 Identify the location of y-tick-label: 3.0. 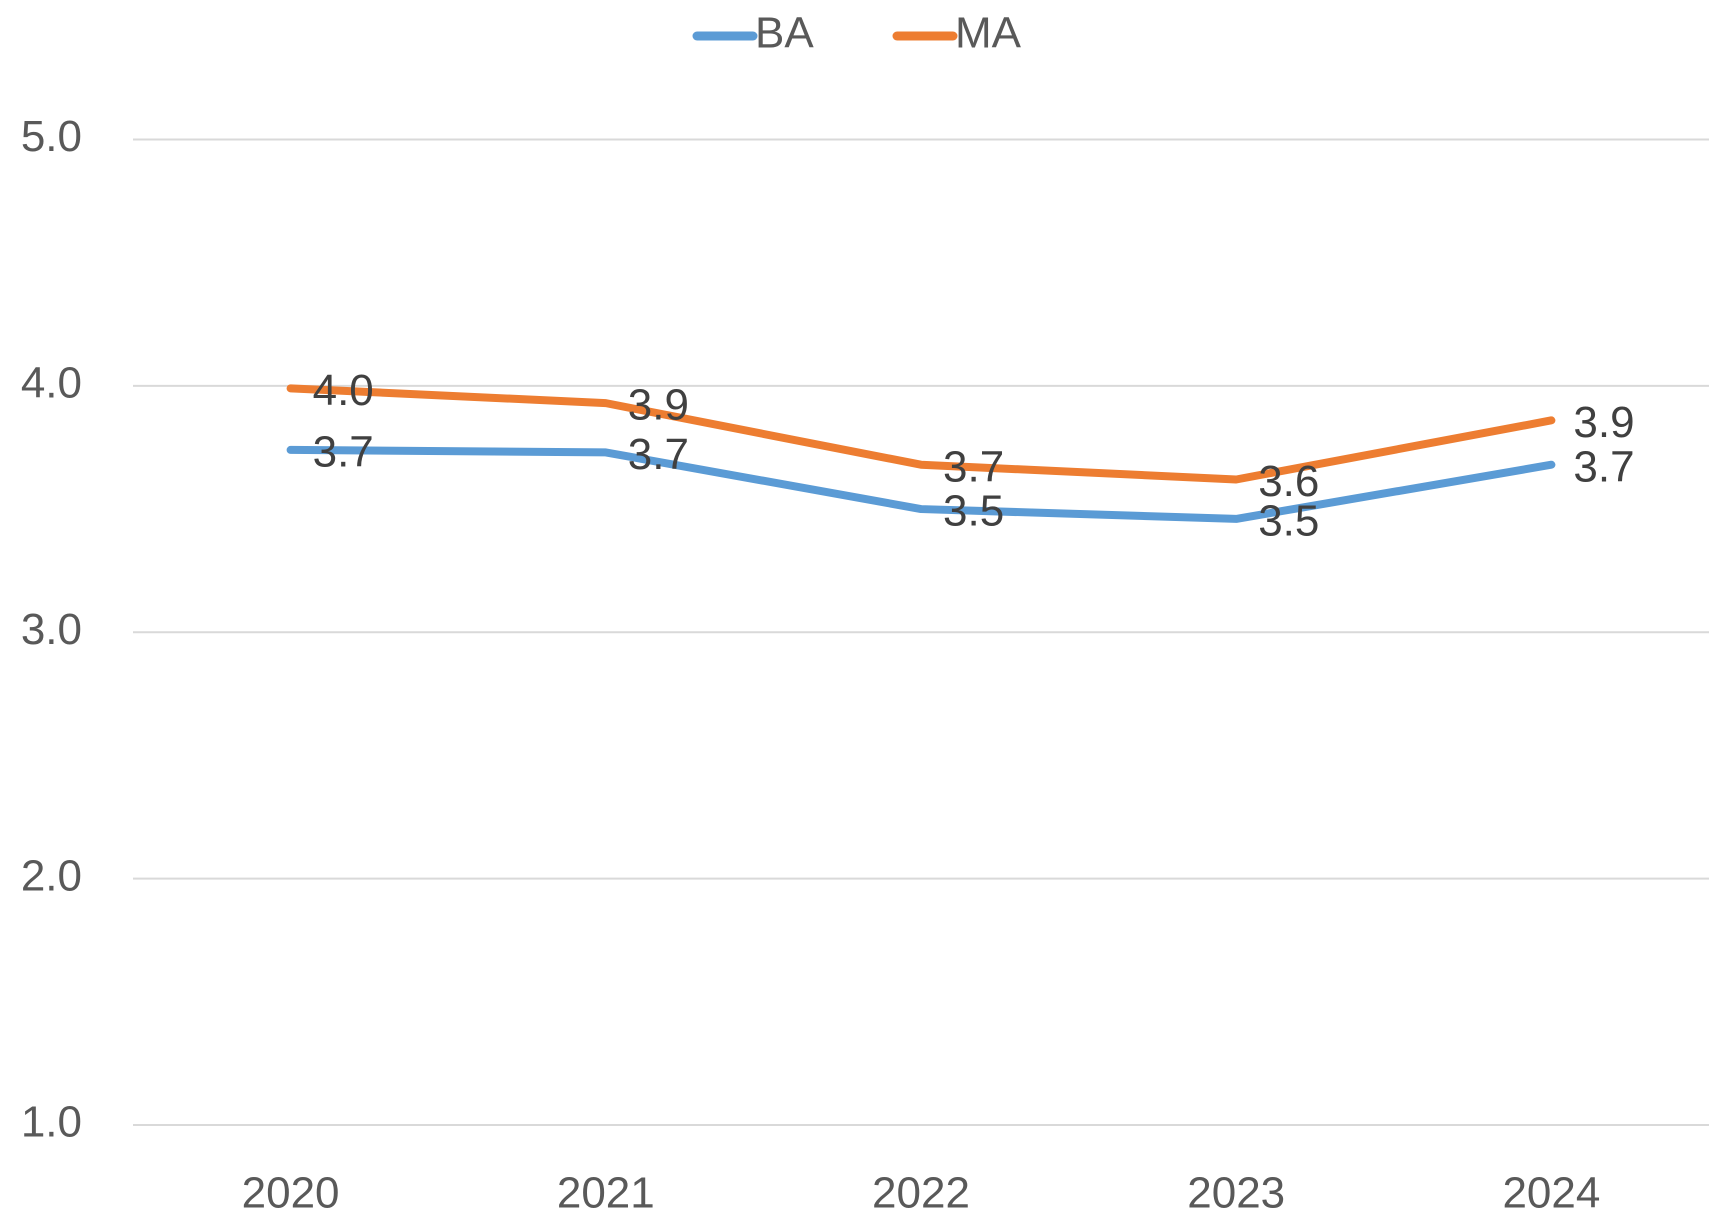
(51, 629).